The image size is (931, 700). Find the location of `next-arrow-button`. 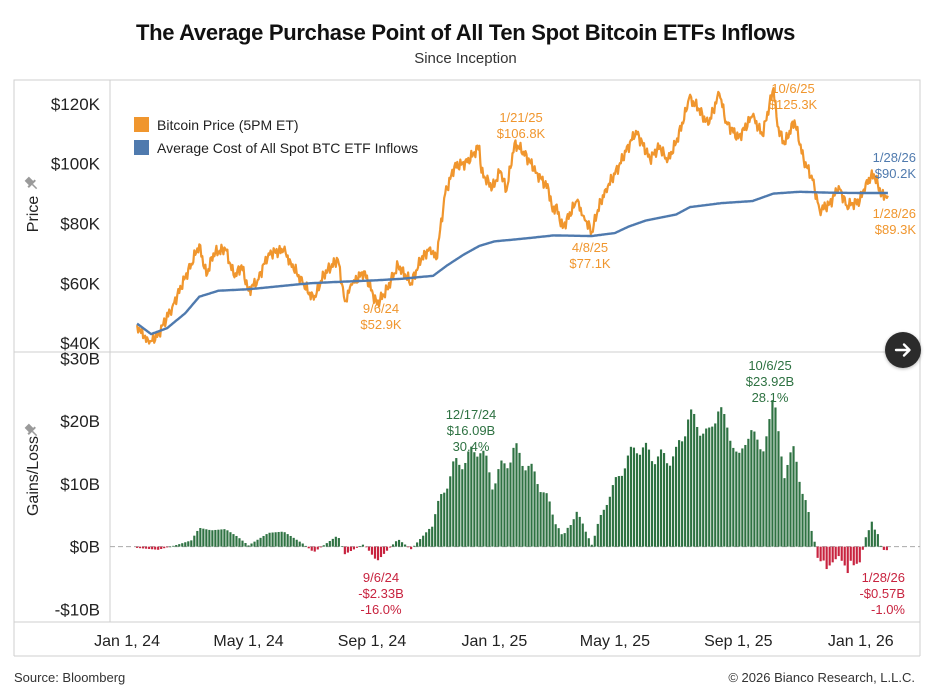

next-arrow-button is located at coordinates (903, 350).